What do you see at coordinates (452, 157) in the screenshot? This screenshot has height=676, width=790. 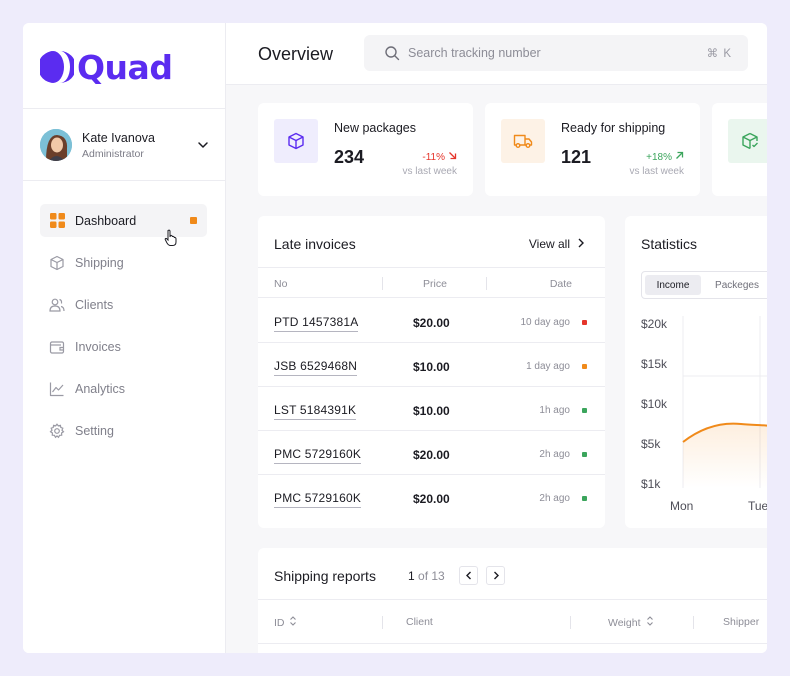 I see `arrow-down-right-icon` at bounding box center [452, 157].